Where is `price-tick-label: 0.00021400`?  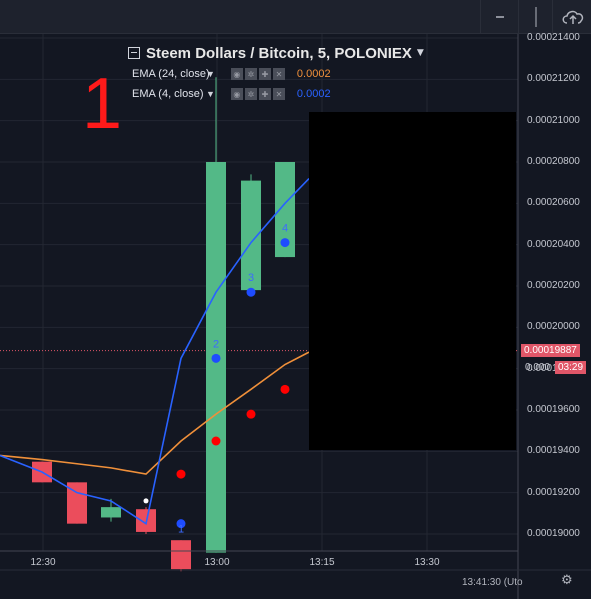
price-tick-label: 0.00021400 is located at coordinates (553, 37).